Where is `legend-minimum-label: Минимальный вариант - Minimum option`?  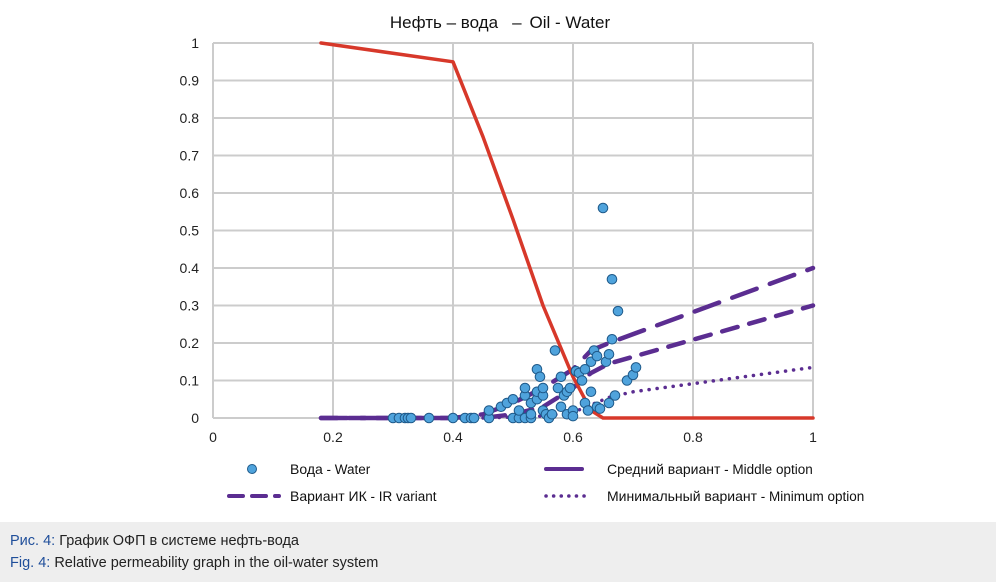
legend-minimum-label: Минимальный вариант - Minimum option is located at coordinates (735, 496).